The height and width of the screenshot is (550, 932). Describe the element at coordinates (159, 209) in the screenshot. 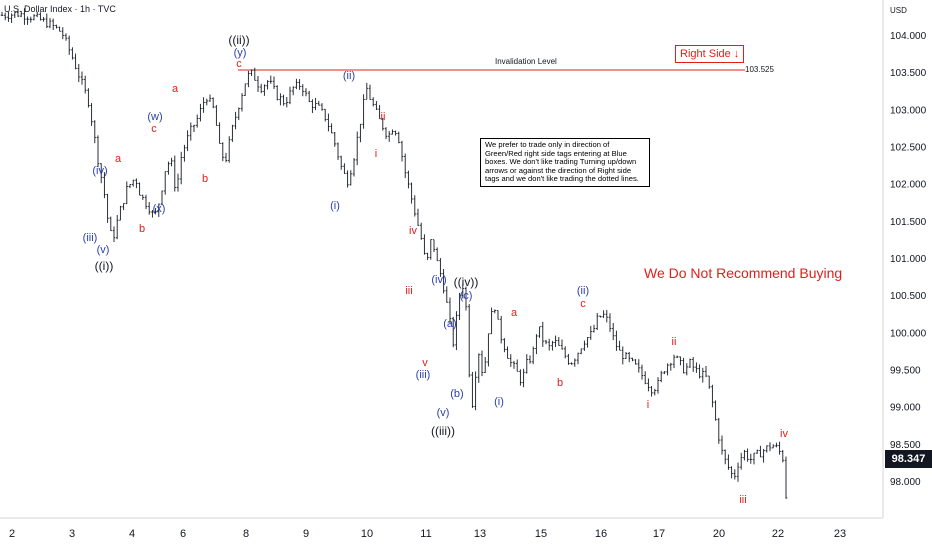

I see `wave-label: (x)` at that location.